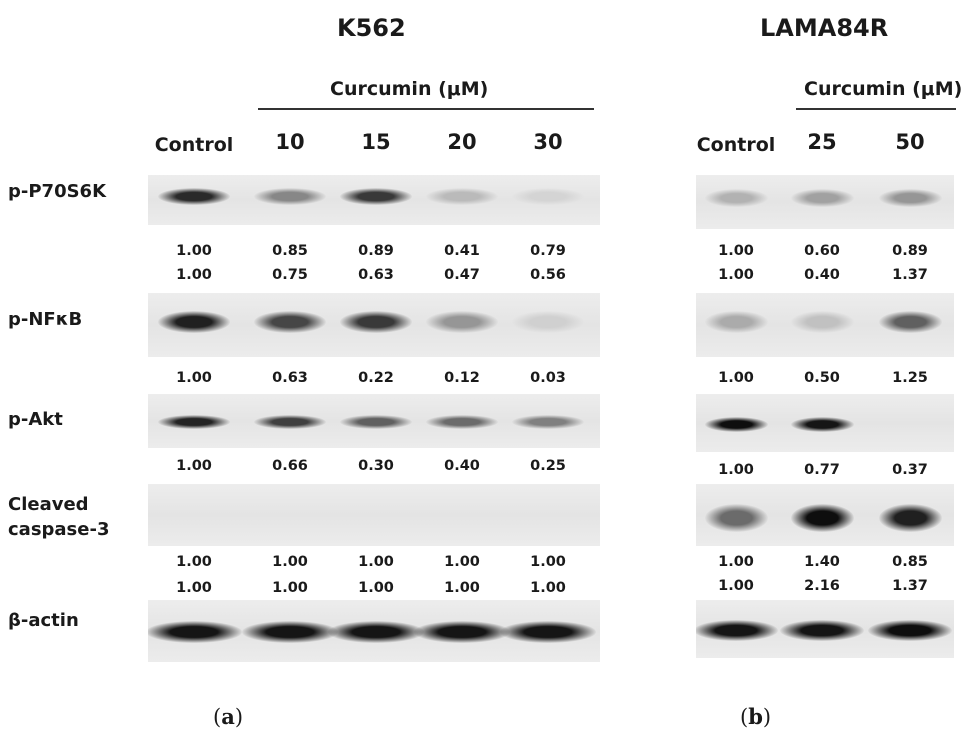 Image resolution: width=965 pixels, height=734 pixels. Describe the element at coordinates (45, 319) in the screenshot. I see `label-p-nfkb: p-NFκB` at that location.